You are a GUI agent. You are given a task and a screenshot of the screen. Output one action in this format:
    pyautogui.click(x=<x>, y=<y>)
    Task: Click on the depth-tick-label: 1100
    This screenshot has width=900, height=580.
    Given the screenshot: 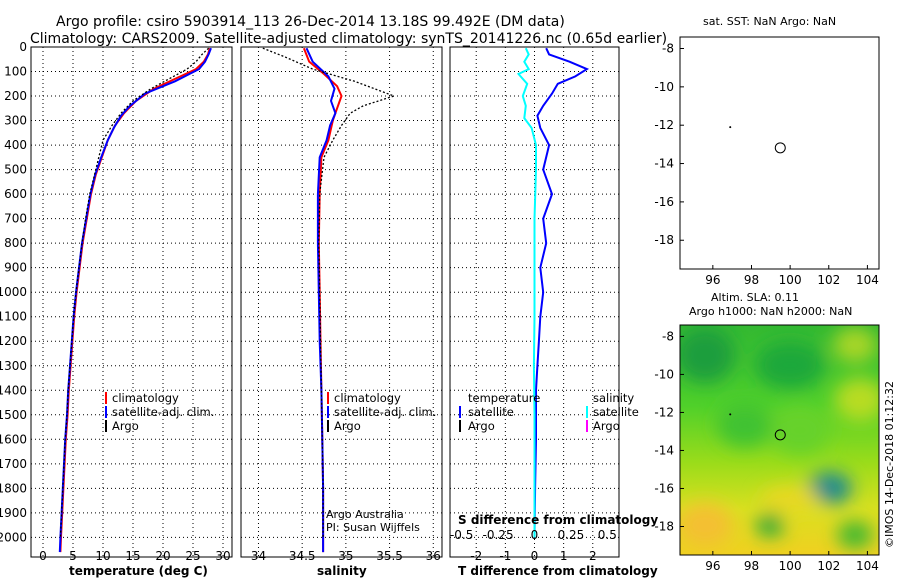 What is the action you would take?
    pyautogui.click(x=13, y=317)
    